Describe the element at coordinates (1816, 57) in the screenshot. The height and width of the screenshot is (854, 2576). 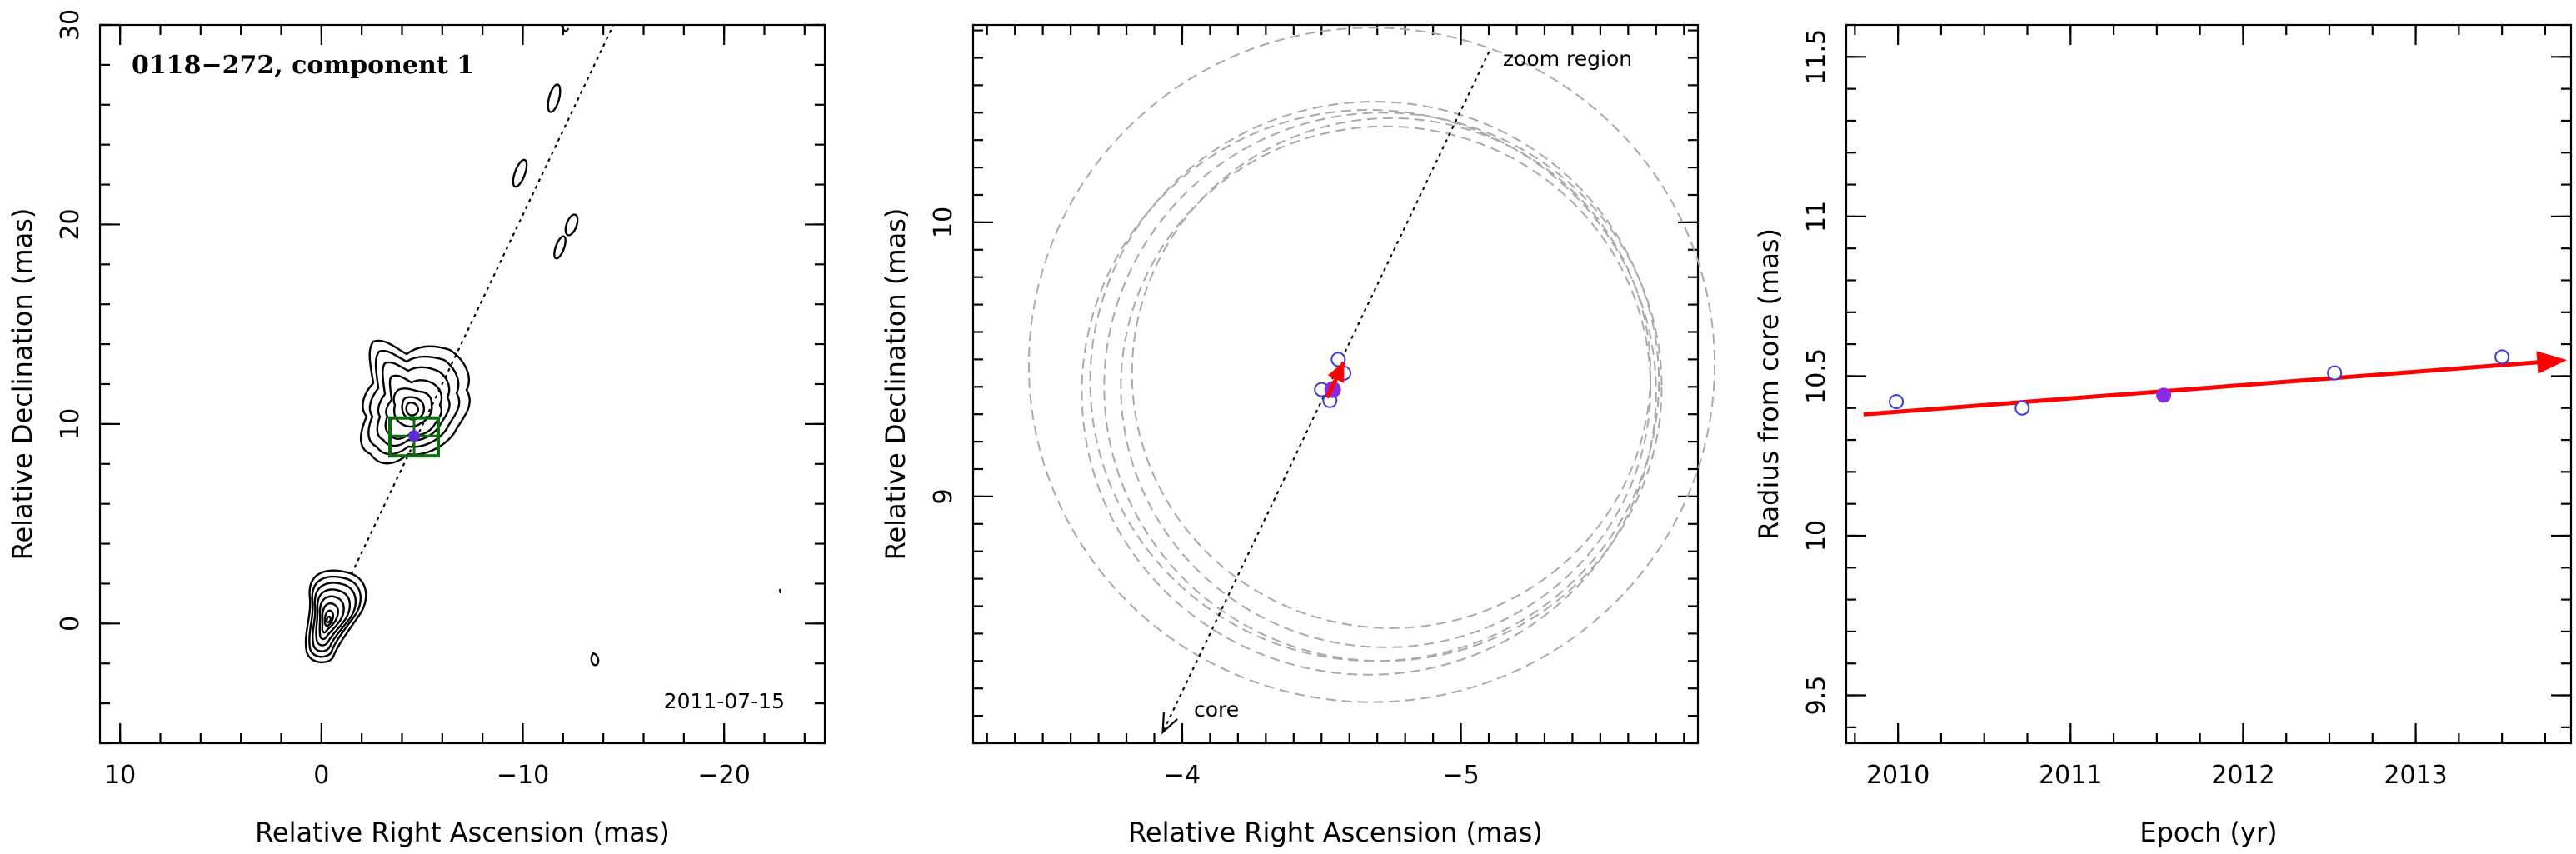
I see `y-tick-label: 11.5` at that location.